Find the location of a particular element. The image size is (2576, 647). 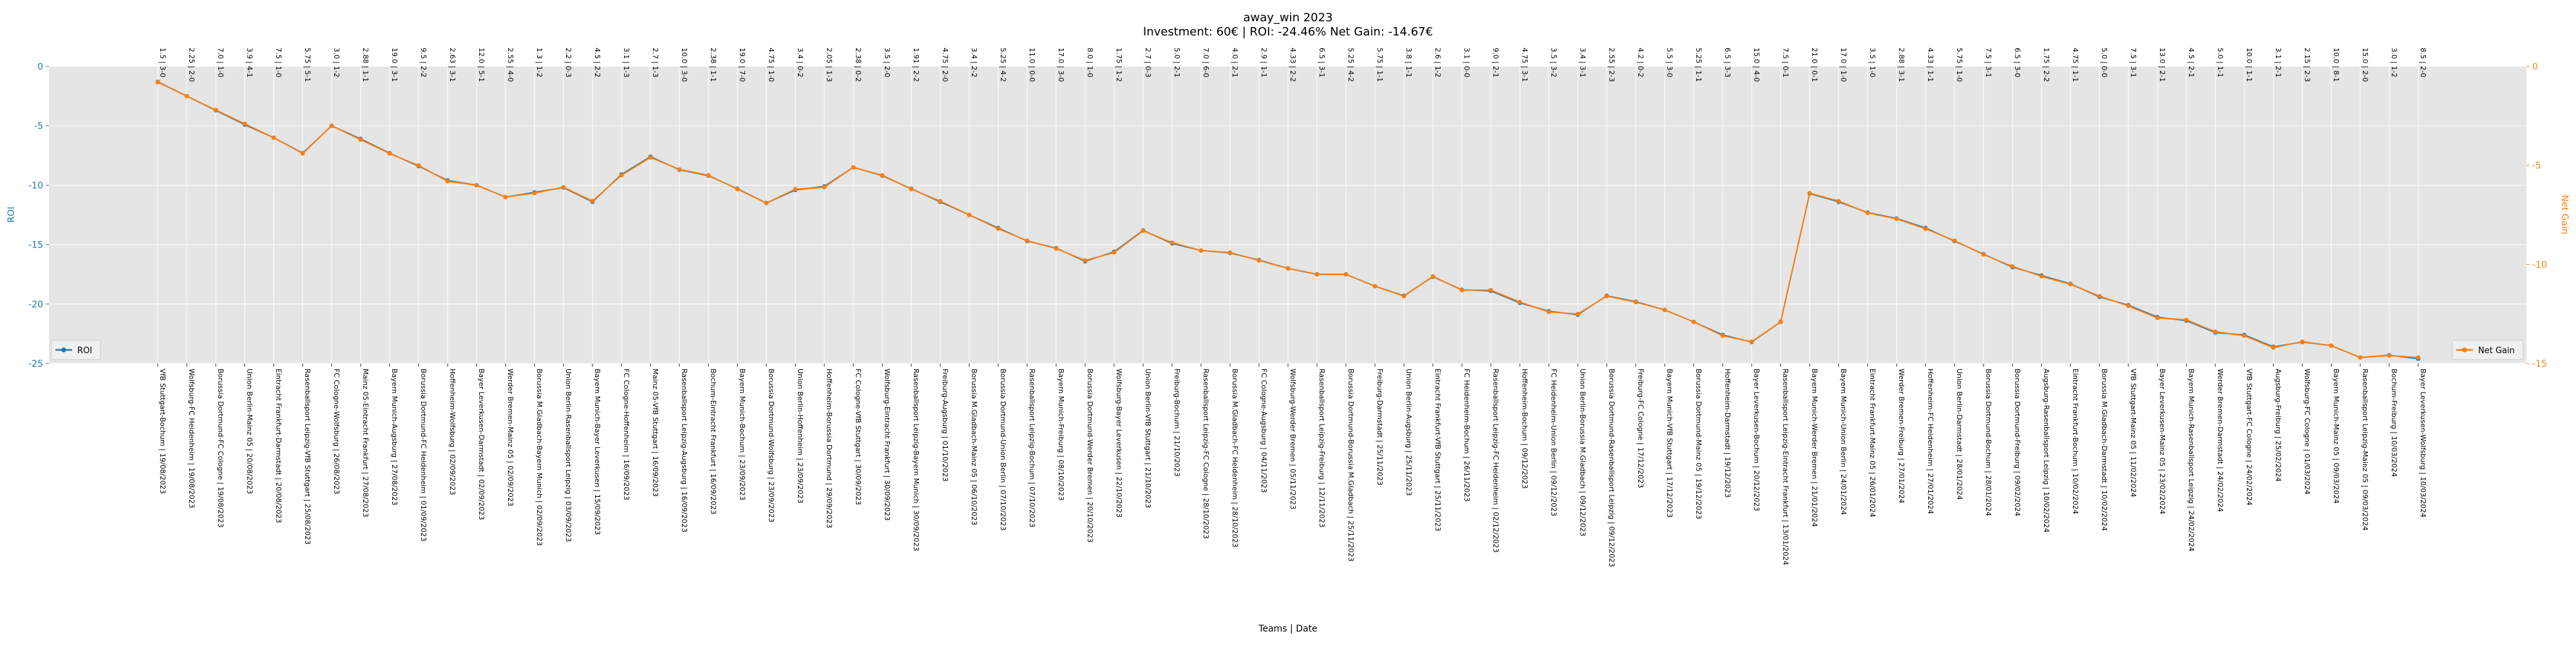

right-axis-label: Net Gain is located at coordinates (2564, 214).